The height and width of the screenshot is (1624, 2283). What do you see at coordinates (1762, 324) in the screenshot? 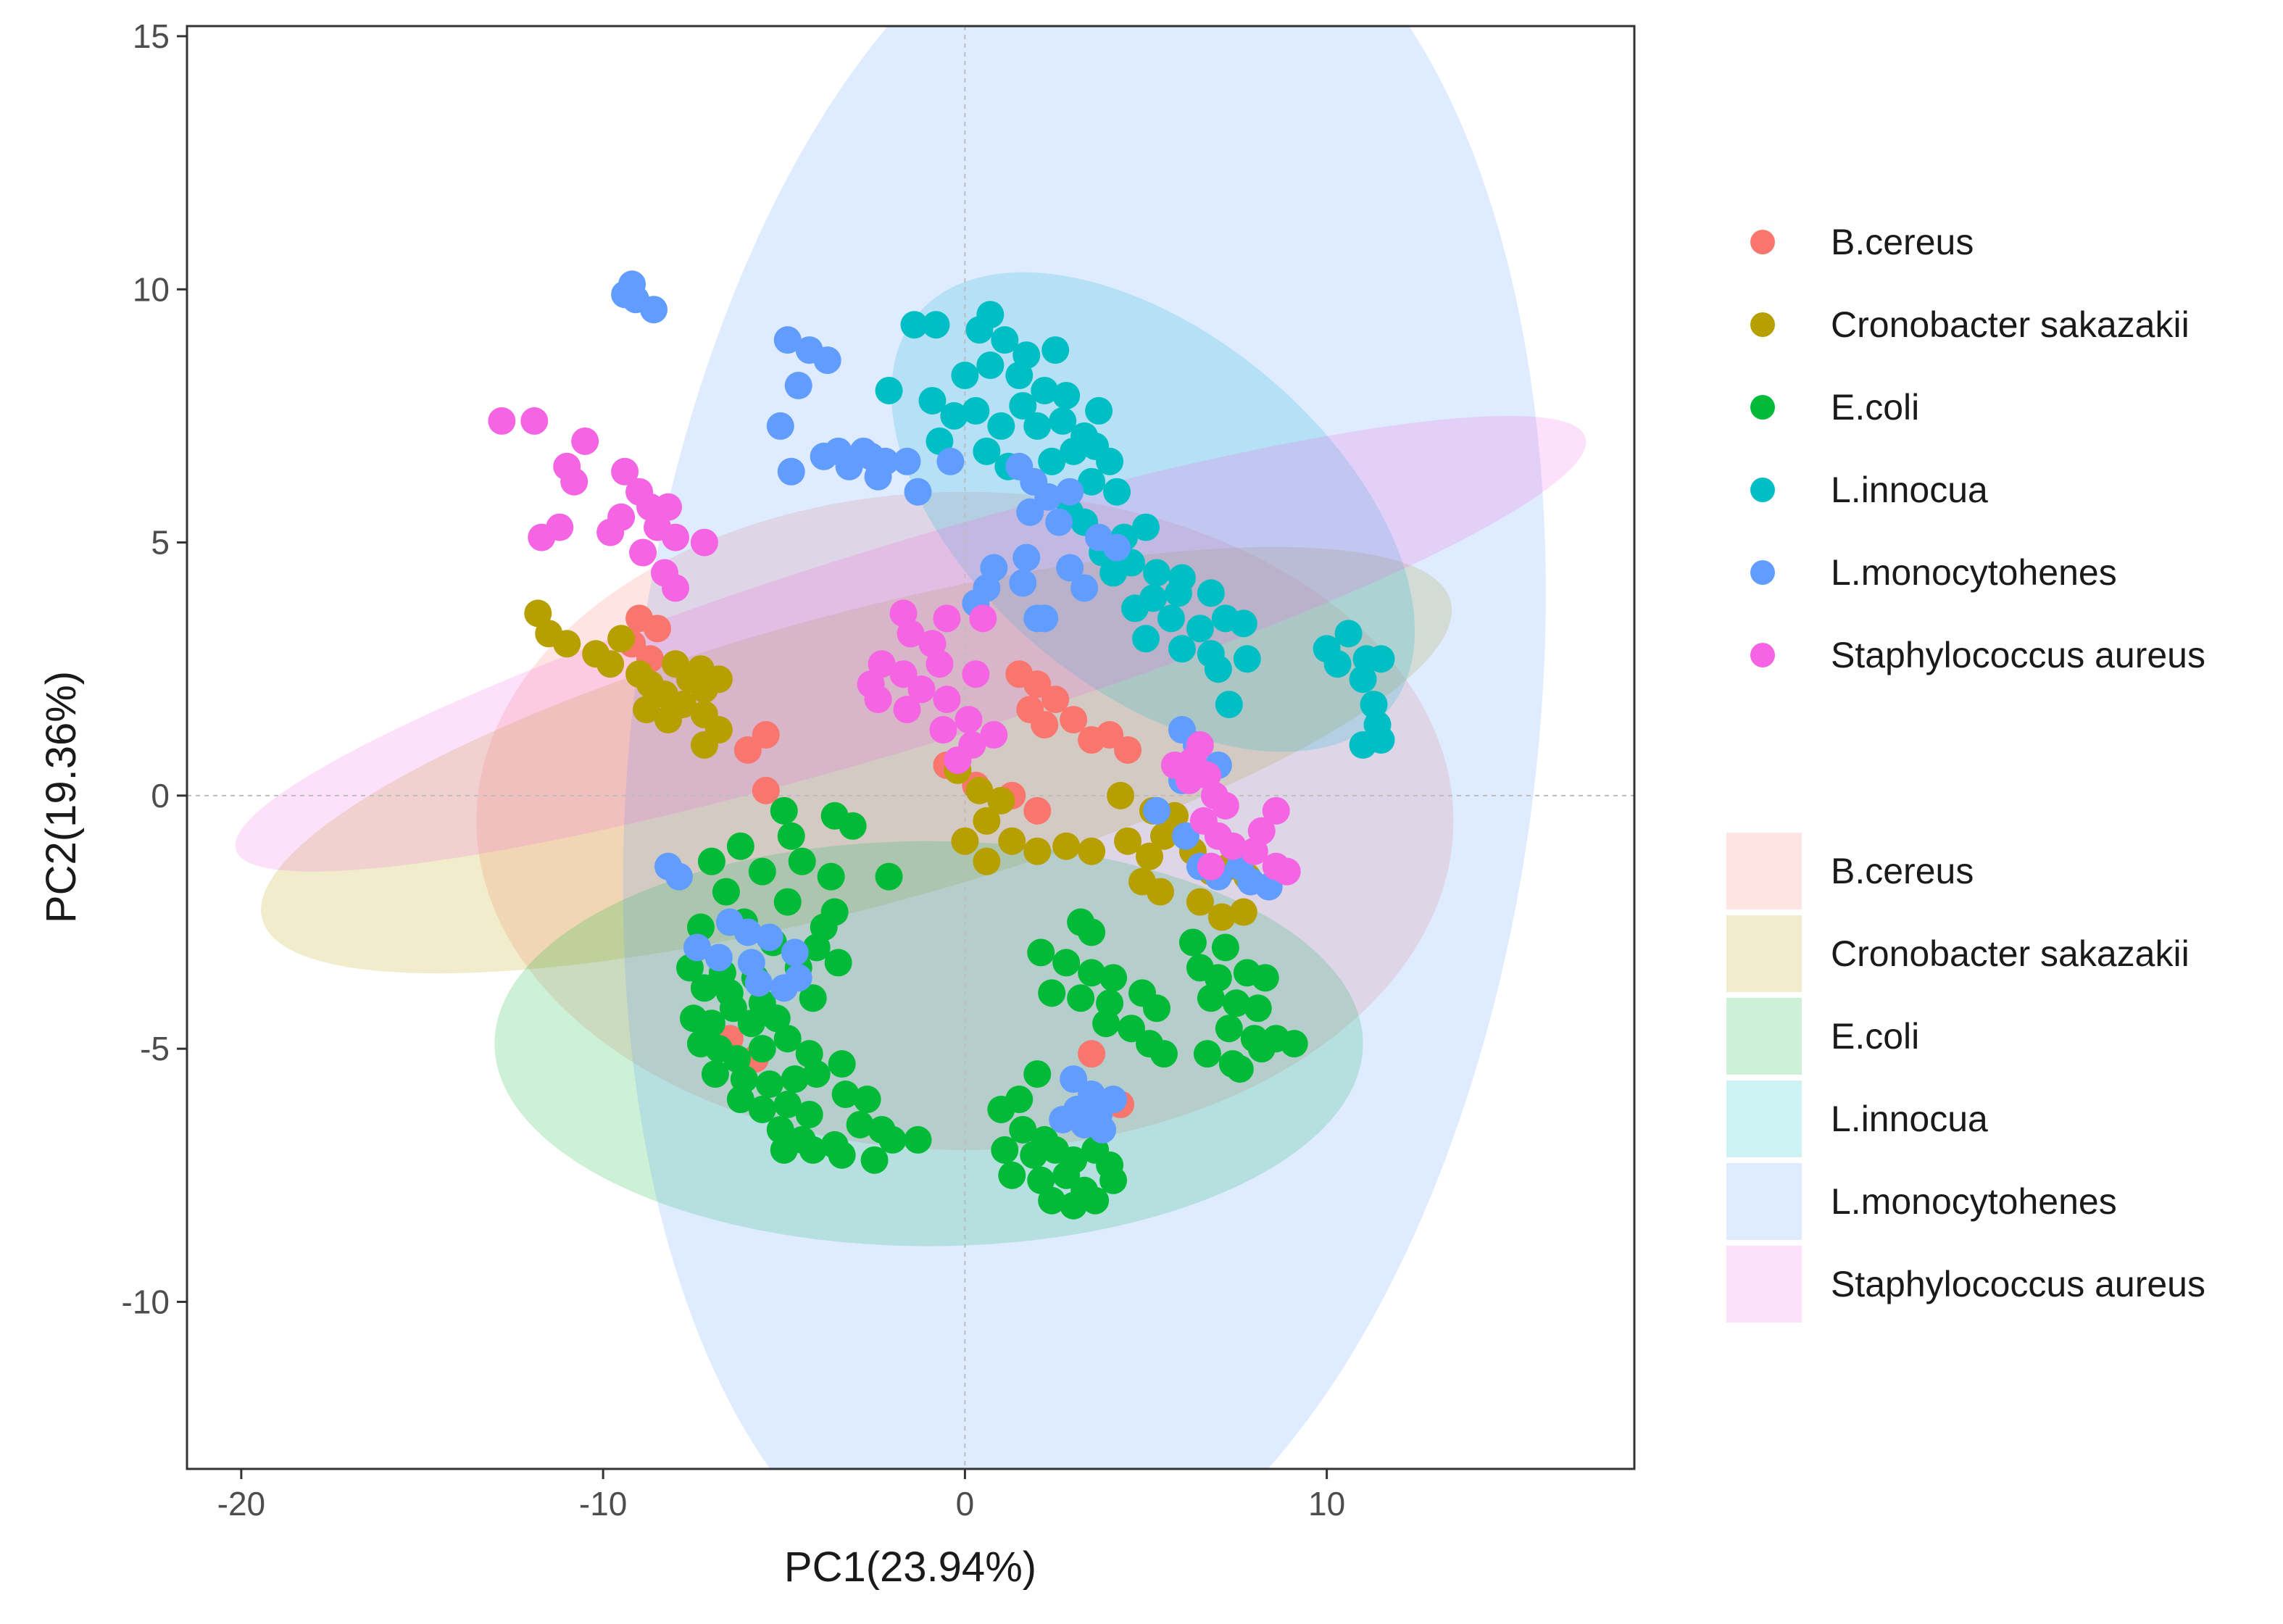
I see `legend-point-cronobacter-sakazakii` at bounding box center [1762, 324].